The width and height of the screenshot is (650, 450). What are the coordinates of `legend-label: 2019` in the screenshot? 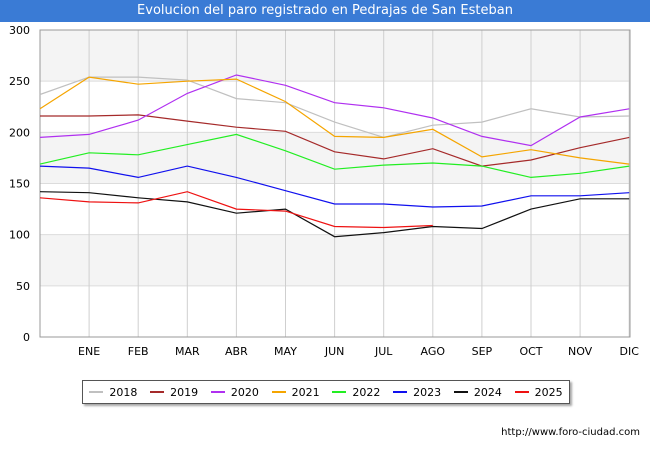 It's located at (184, 392).